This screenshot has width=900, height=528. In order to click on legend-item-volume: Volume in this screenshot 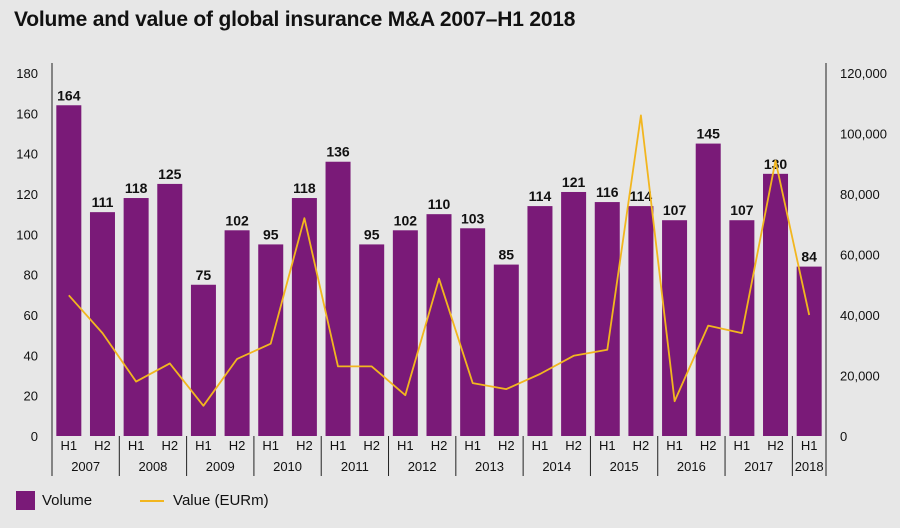, I will do `click(54, 500)`.